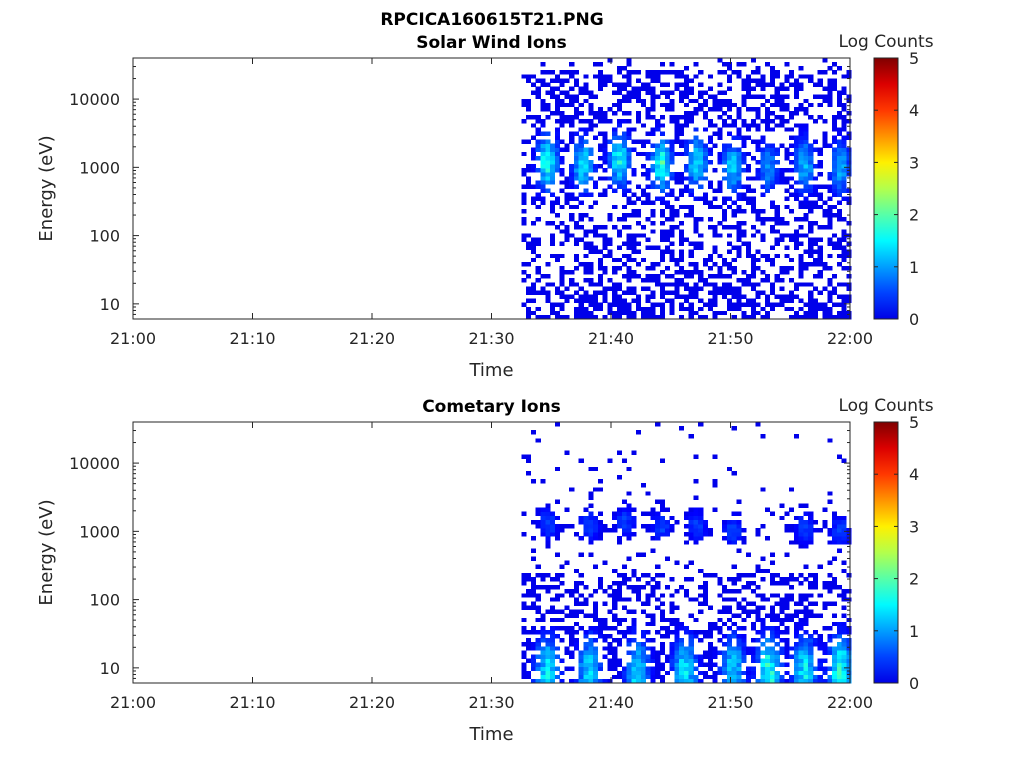 This screenshot has width=1024, height=768. Describe the element at coordinates (850, 338) in the screenshot. I see `x-tick-label: 22:00` at that location.